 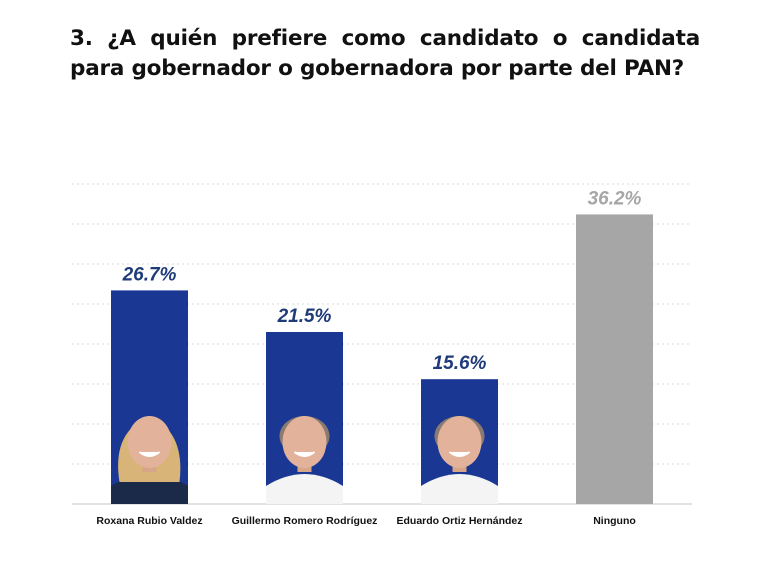 I want to click on category-label: Ninguno, so click(x=614, y=521).